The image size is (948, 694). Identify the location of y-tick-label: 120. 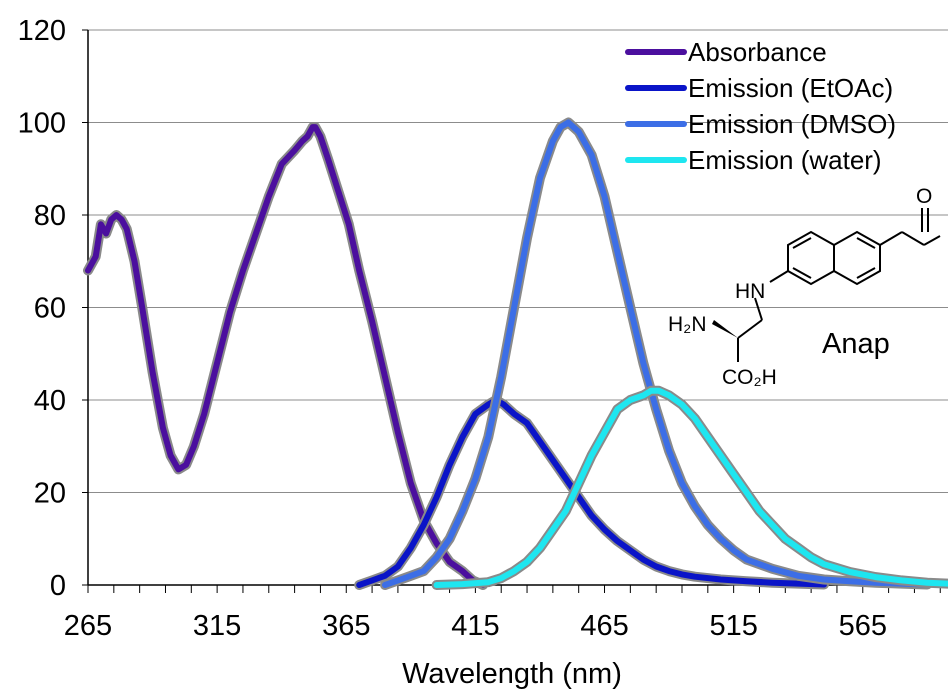
(42, 31).